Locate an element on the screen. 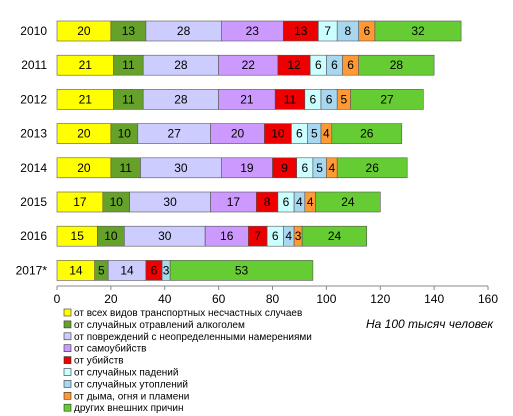  x-tick-label: 100 is located at coordinates (326, 299).